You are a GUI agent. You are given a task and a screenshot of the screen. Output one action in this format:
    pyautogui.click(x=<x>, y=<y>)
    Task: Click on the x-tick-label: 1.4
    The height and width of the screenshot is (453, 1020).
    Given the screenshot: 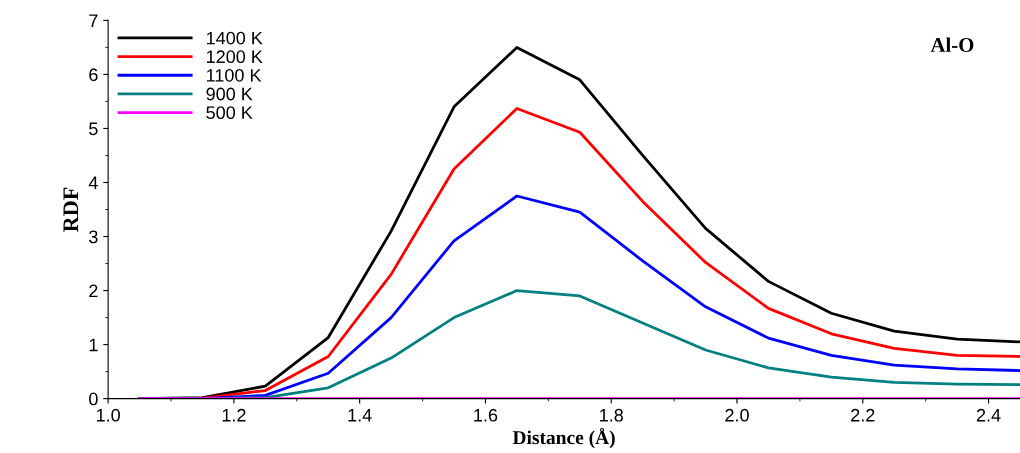 What is the action you would take?
    pyautogui.click(x=360, y=415)
    